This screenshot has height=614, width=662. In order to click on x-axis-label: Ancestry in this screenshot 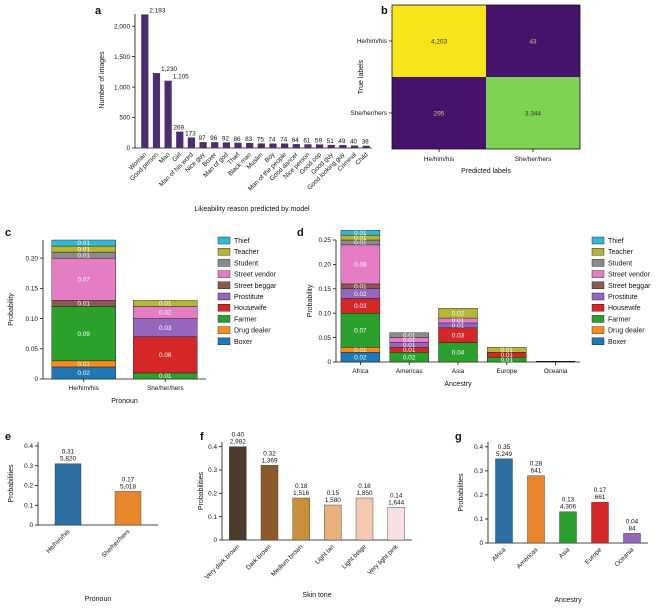, I will do `click(458, 384)`.